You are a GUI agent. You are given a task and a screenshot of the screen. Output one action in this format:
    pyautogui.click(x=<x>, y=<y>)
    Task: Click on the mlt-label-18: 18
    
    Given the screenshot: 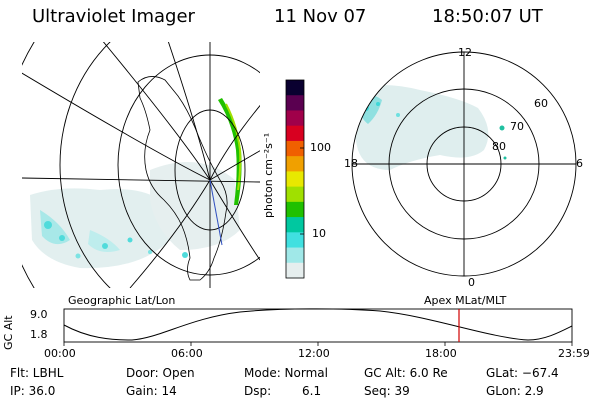 What is the action you would take?
    pyautogui.click(x=351, y=163)
    